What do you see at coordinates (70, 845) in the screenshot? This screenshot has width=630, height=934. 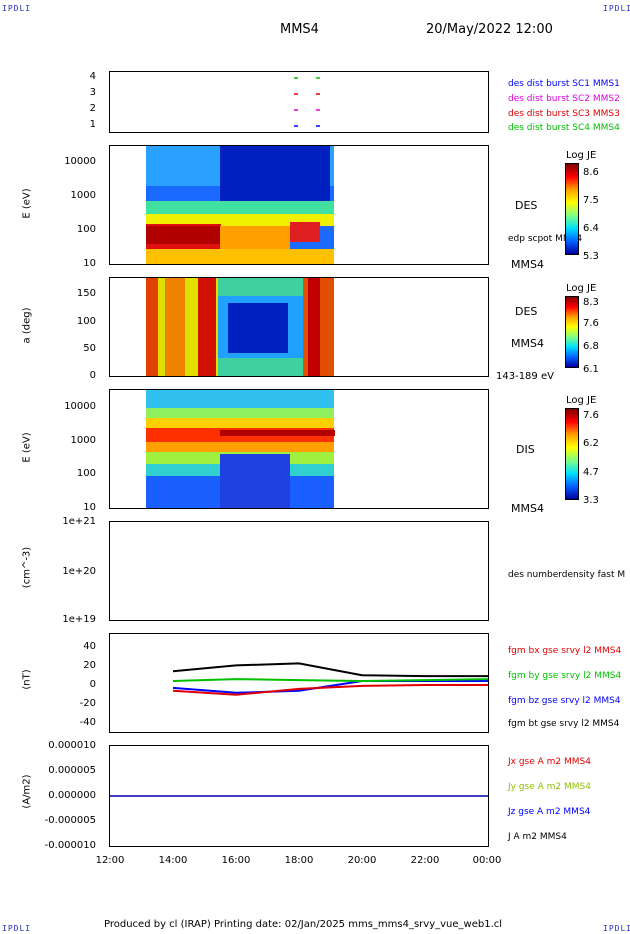 I see `p7-ytick: -0.000010` at bounding box center [70, 845].